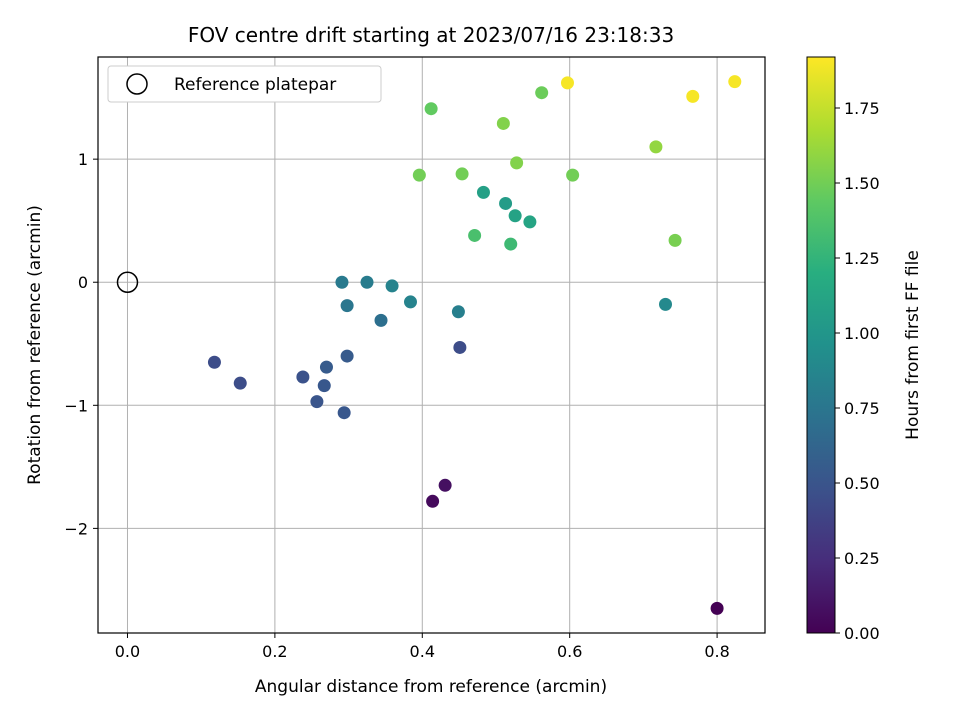 This screenshot has width=960, height=720. I want to click on colorbar-tick-label: 1.50, so click(862, 183).